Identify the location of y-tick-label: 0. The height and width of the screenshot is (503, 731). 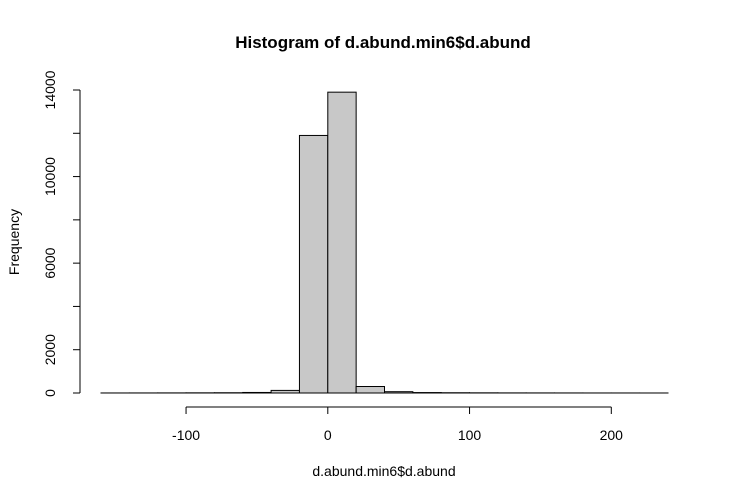
(50, 393).